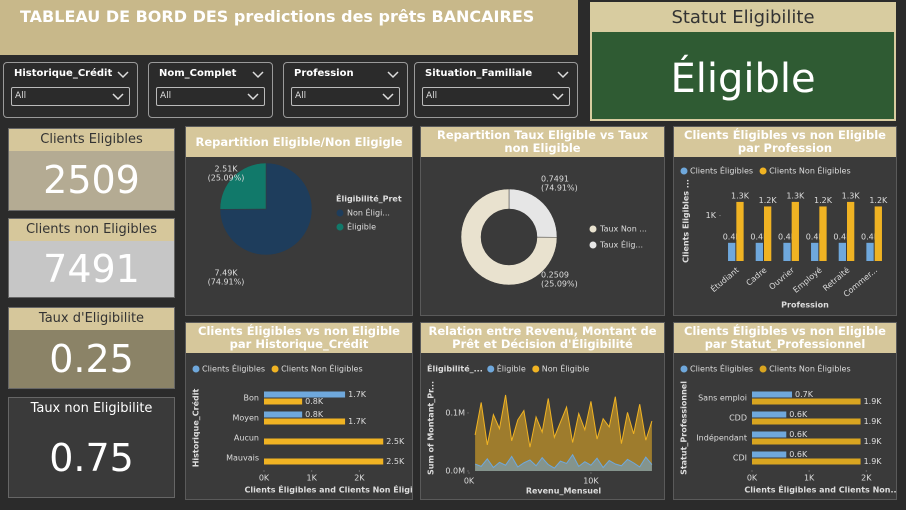  What do you see at coordinates (91, 319) in the screenshot?
I see `kpi-label: Taux d'Eligibilite` at bounding box center [91, 319].